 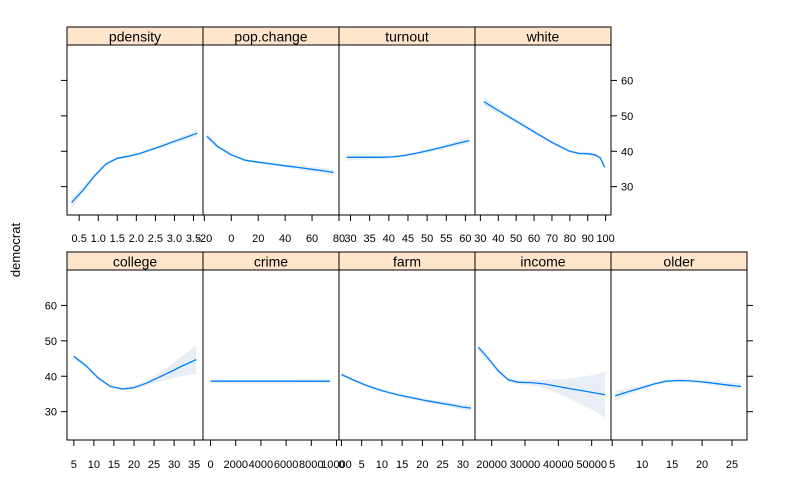 What do you see at coordinates (570, 239) in the screenshot?
I see `x-tick-label-white: 80` at bounding box center [570, 239].